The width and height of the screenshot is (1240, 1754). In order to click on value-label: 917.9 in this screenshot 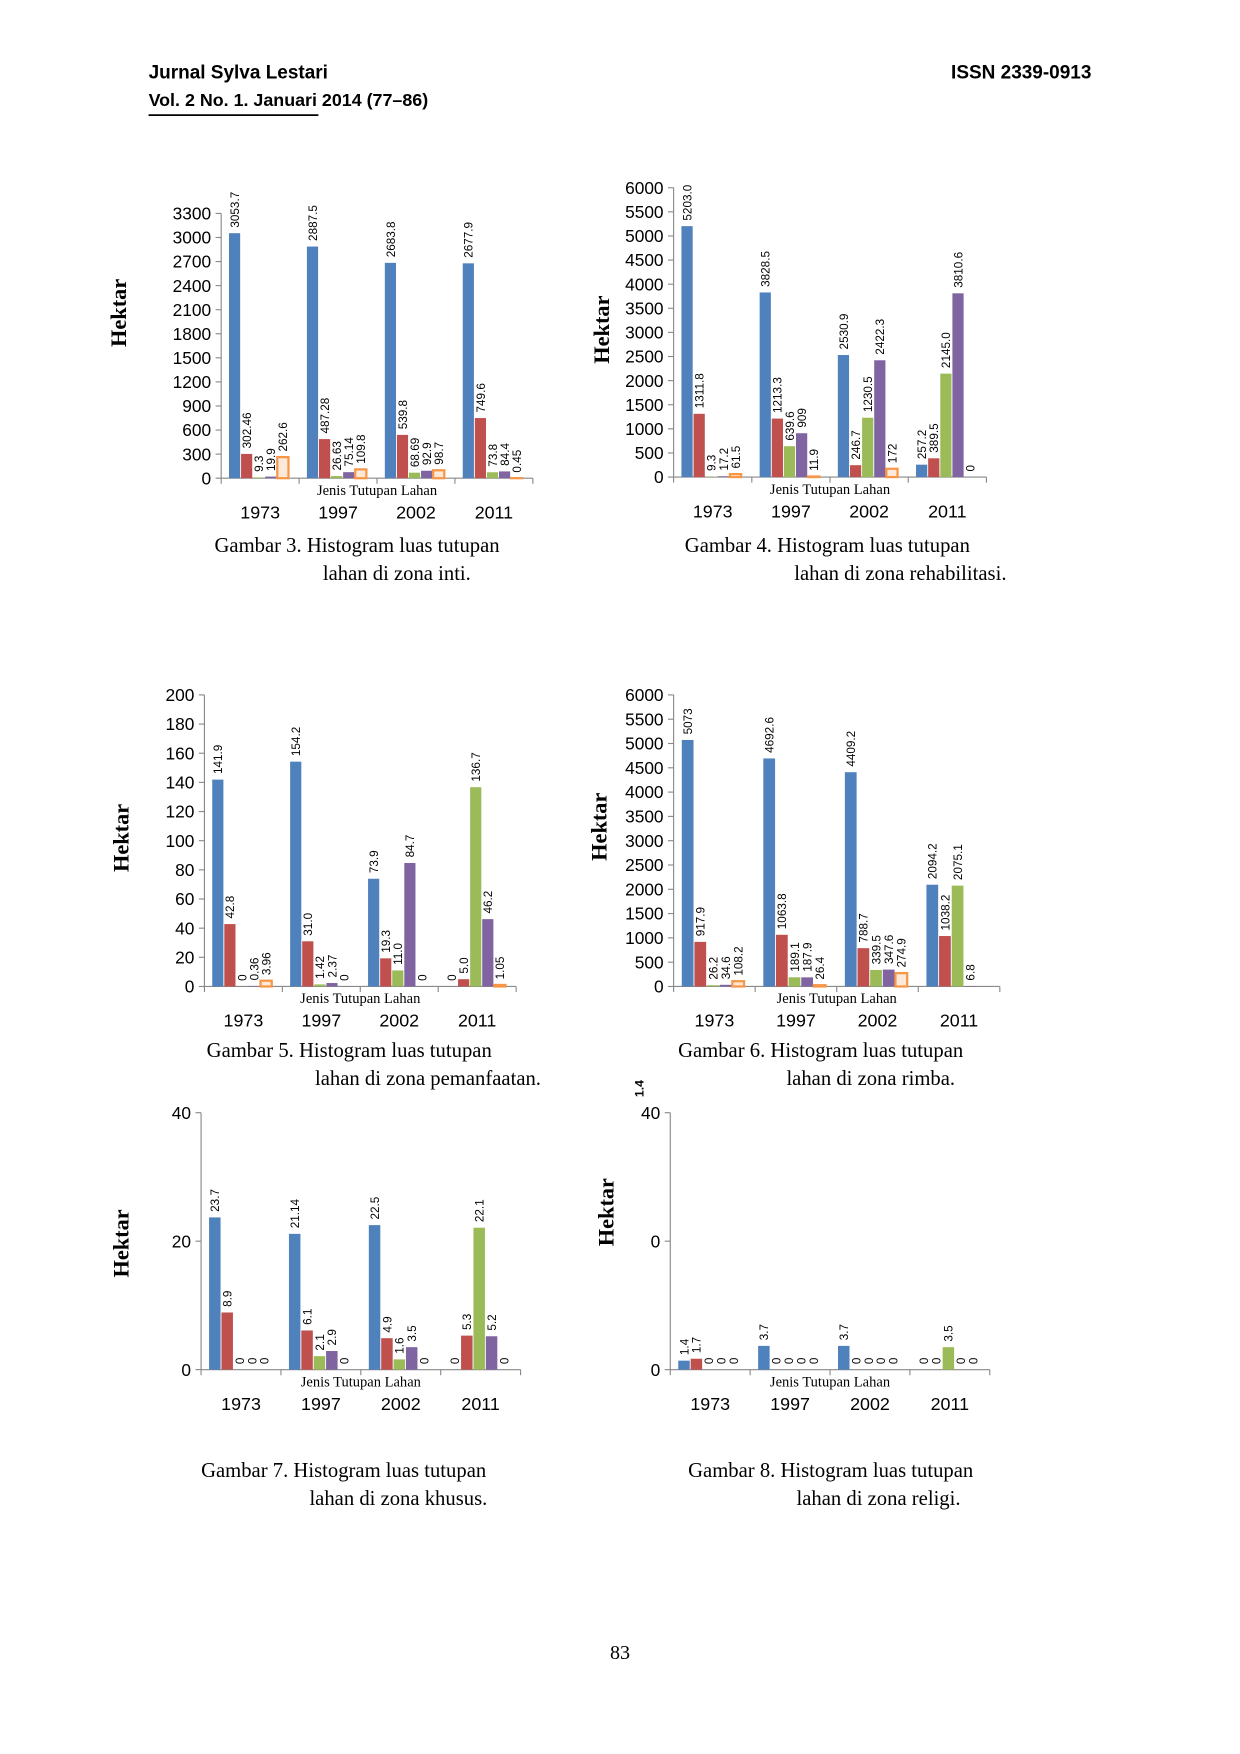, I will do `click(701, 921)`.